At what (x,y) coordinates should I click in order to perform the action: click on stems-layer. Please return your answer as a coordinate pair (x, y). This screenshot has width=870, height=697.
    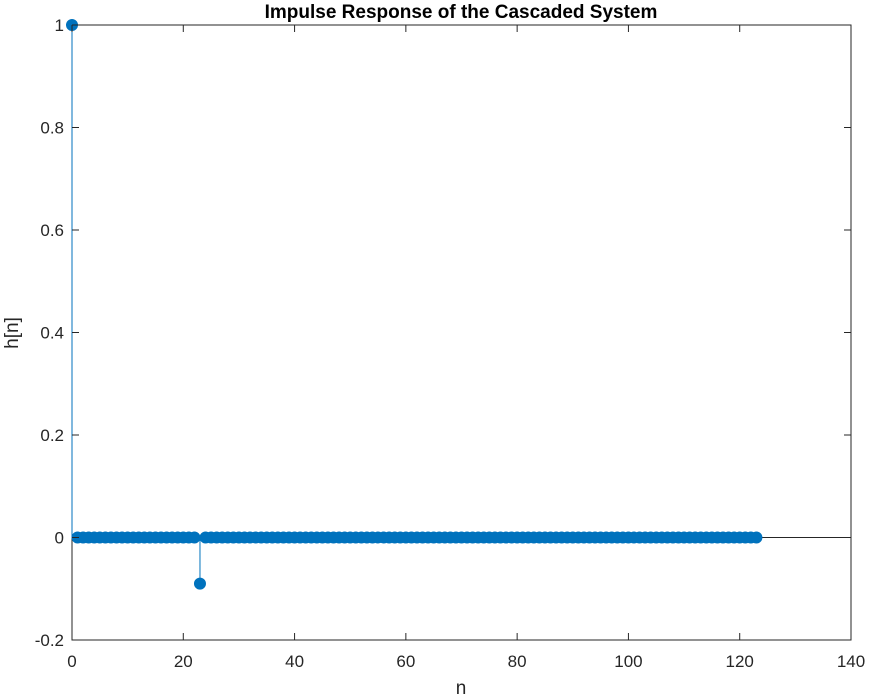
    Looking at the image, I should click on (136, 304).